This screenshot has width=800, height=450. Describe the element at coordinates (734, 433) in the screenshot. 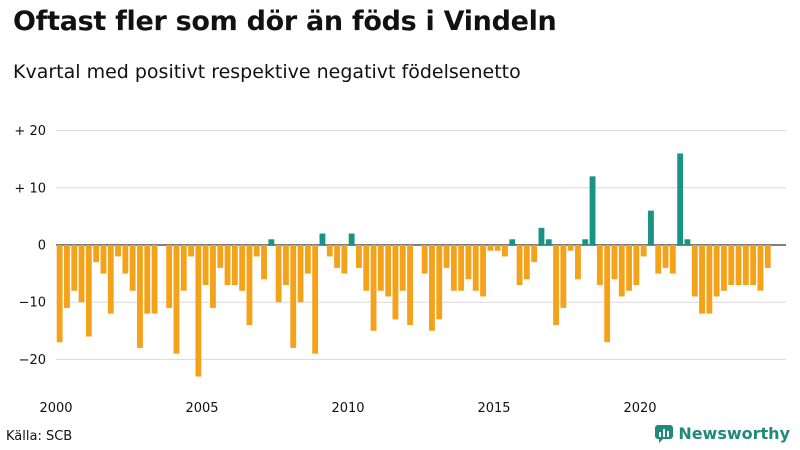

I see `brand-name: Newsworthy` at that location.